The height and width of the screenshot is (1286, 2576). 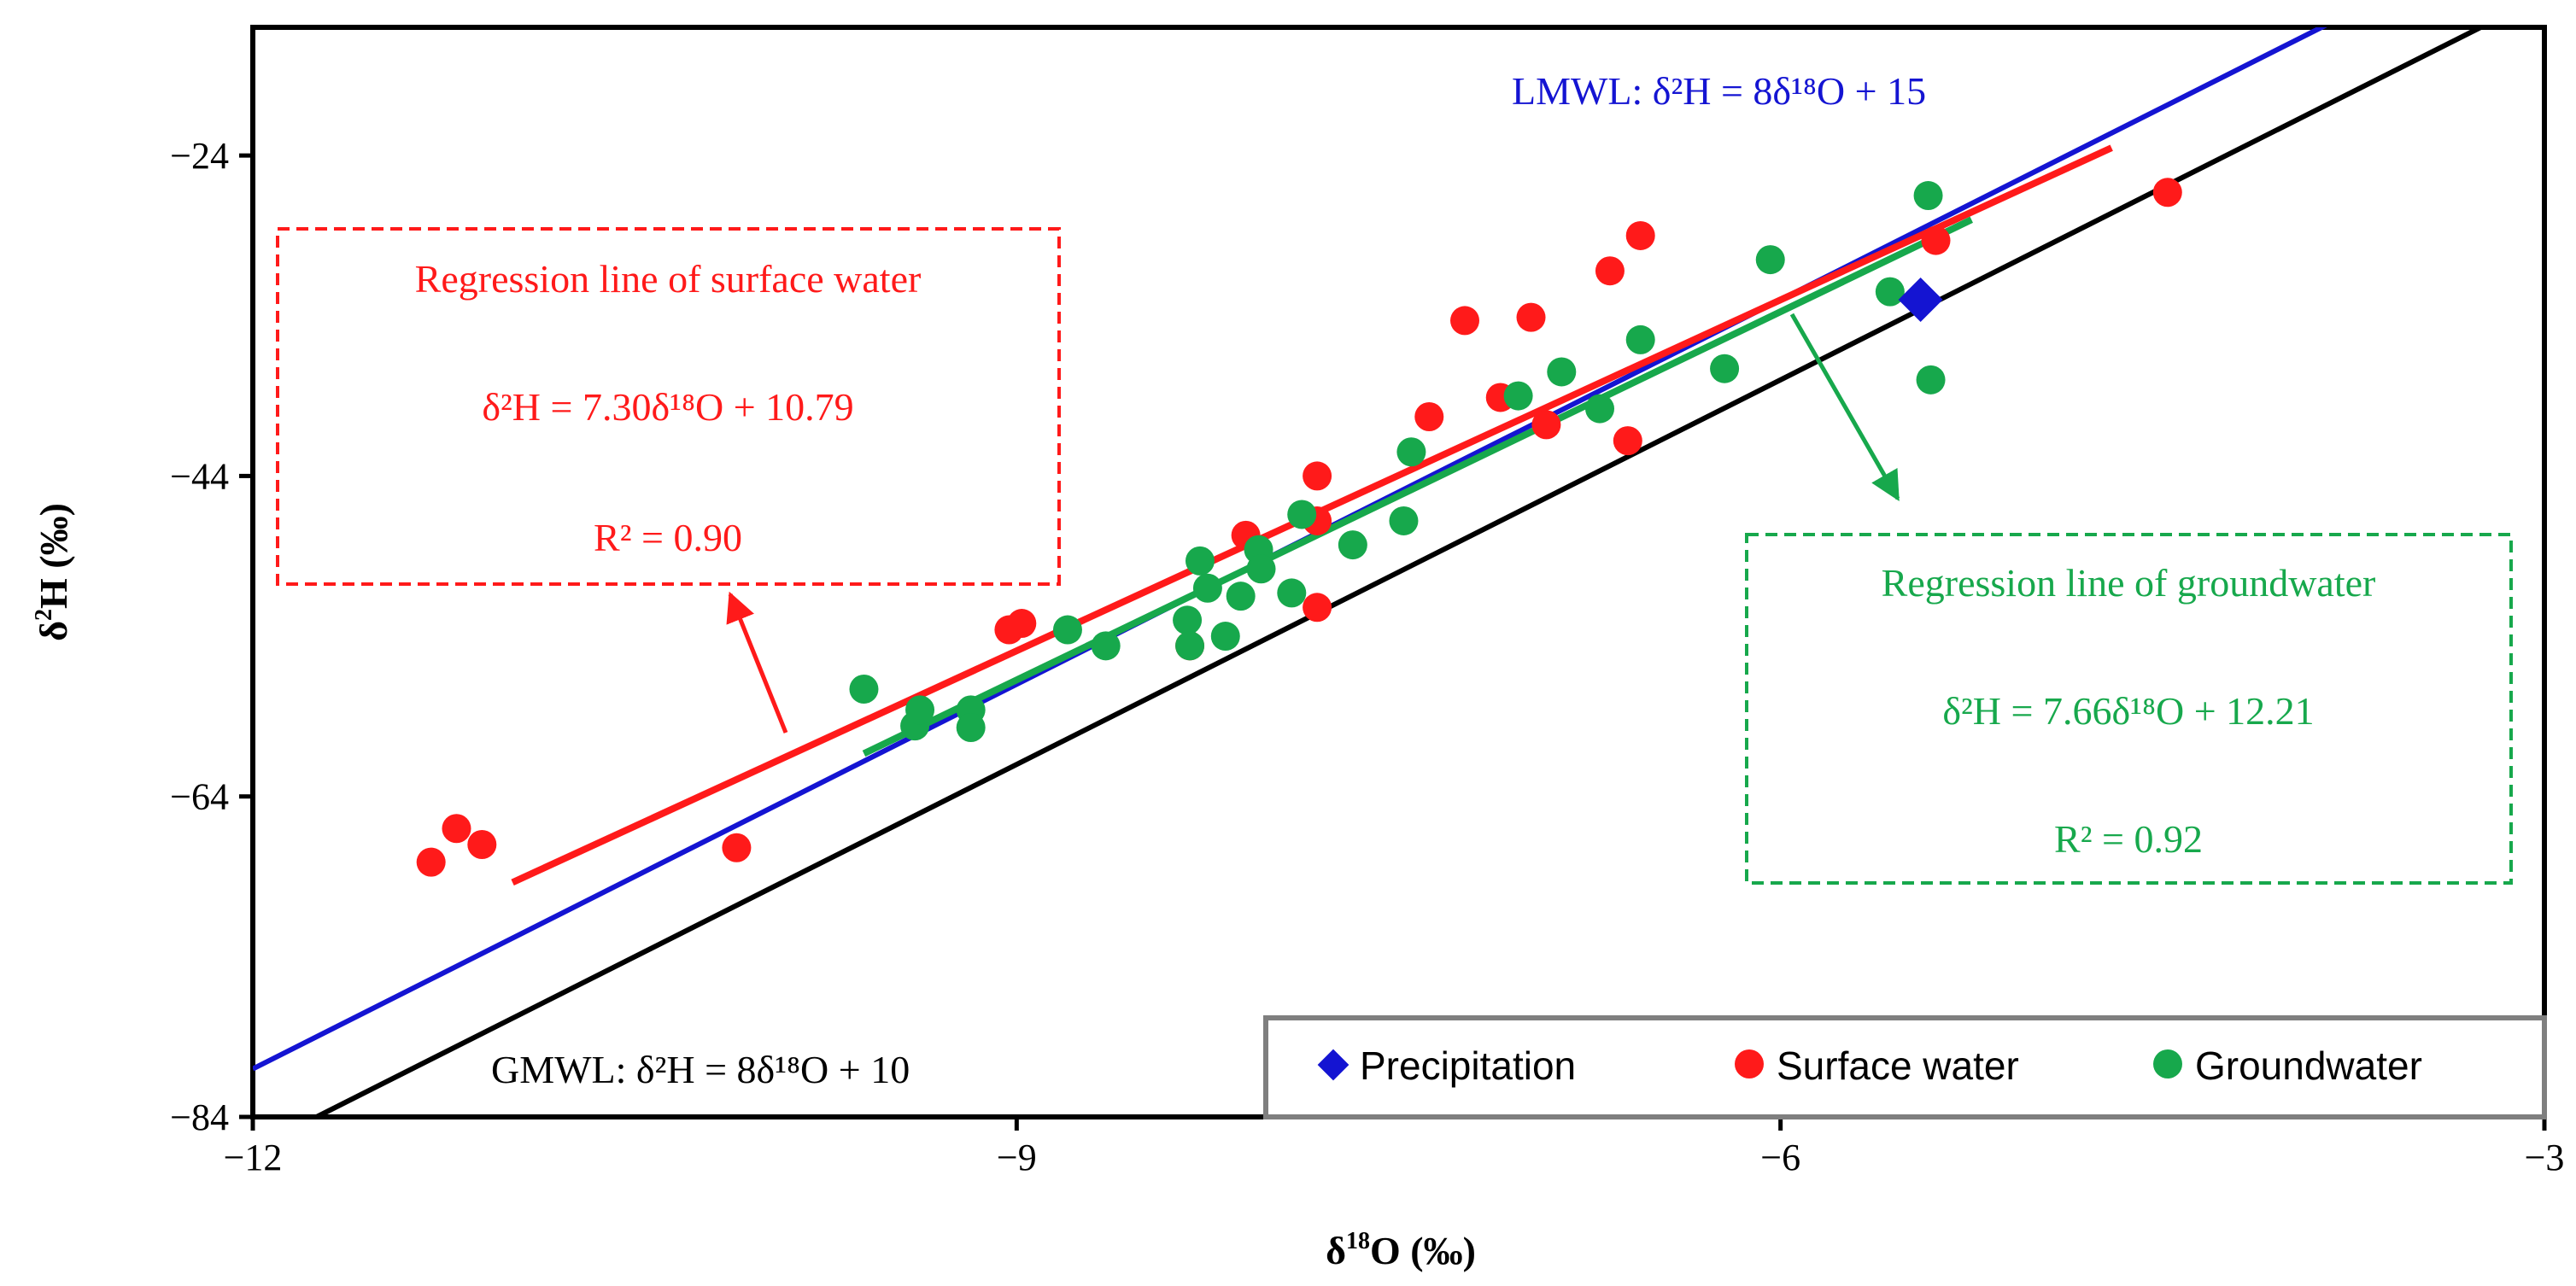 I want to click on groundwater-regression-box-frame, so click(x=2129, y=709).